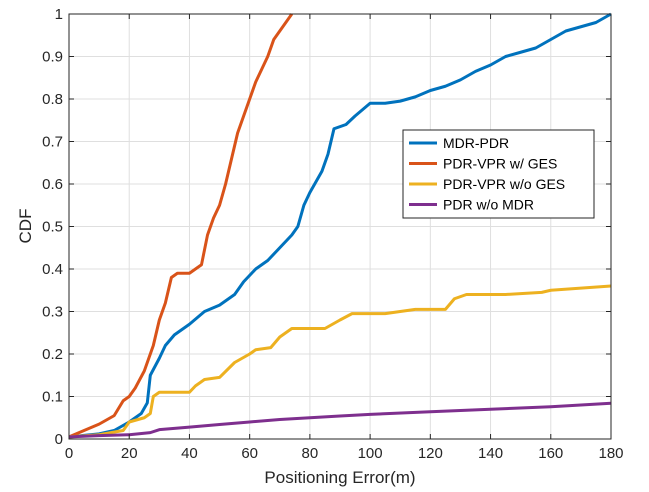  What do you see at coordinates (129, 453) in the screenshot?
I see `x-tick-label-1: 20` at bounding box center [129, 453].